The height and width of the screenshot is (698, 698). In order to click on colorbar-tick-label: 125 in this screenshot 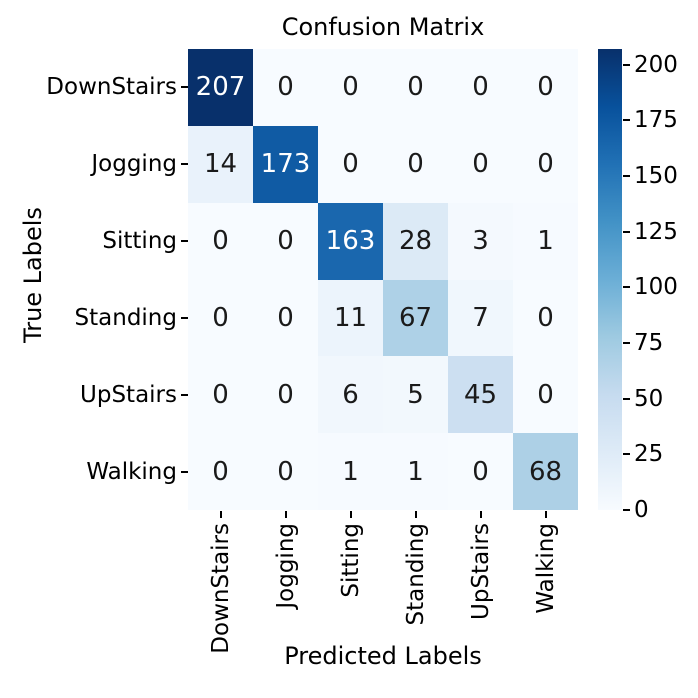, I will do `click(656, 231)`.